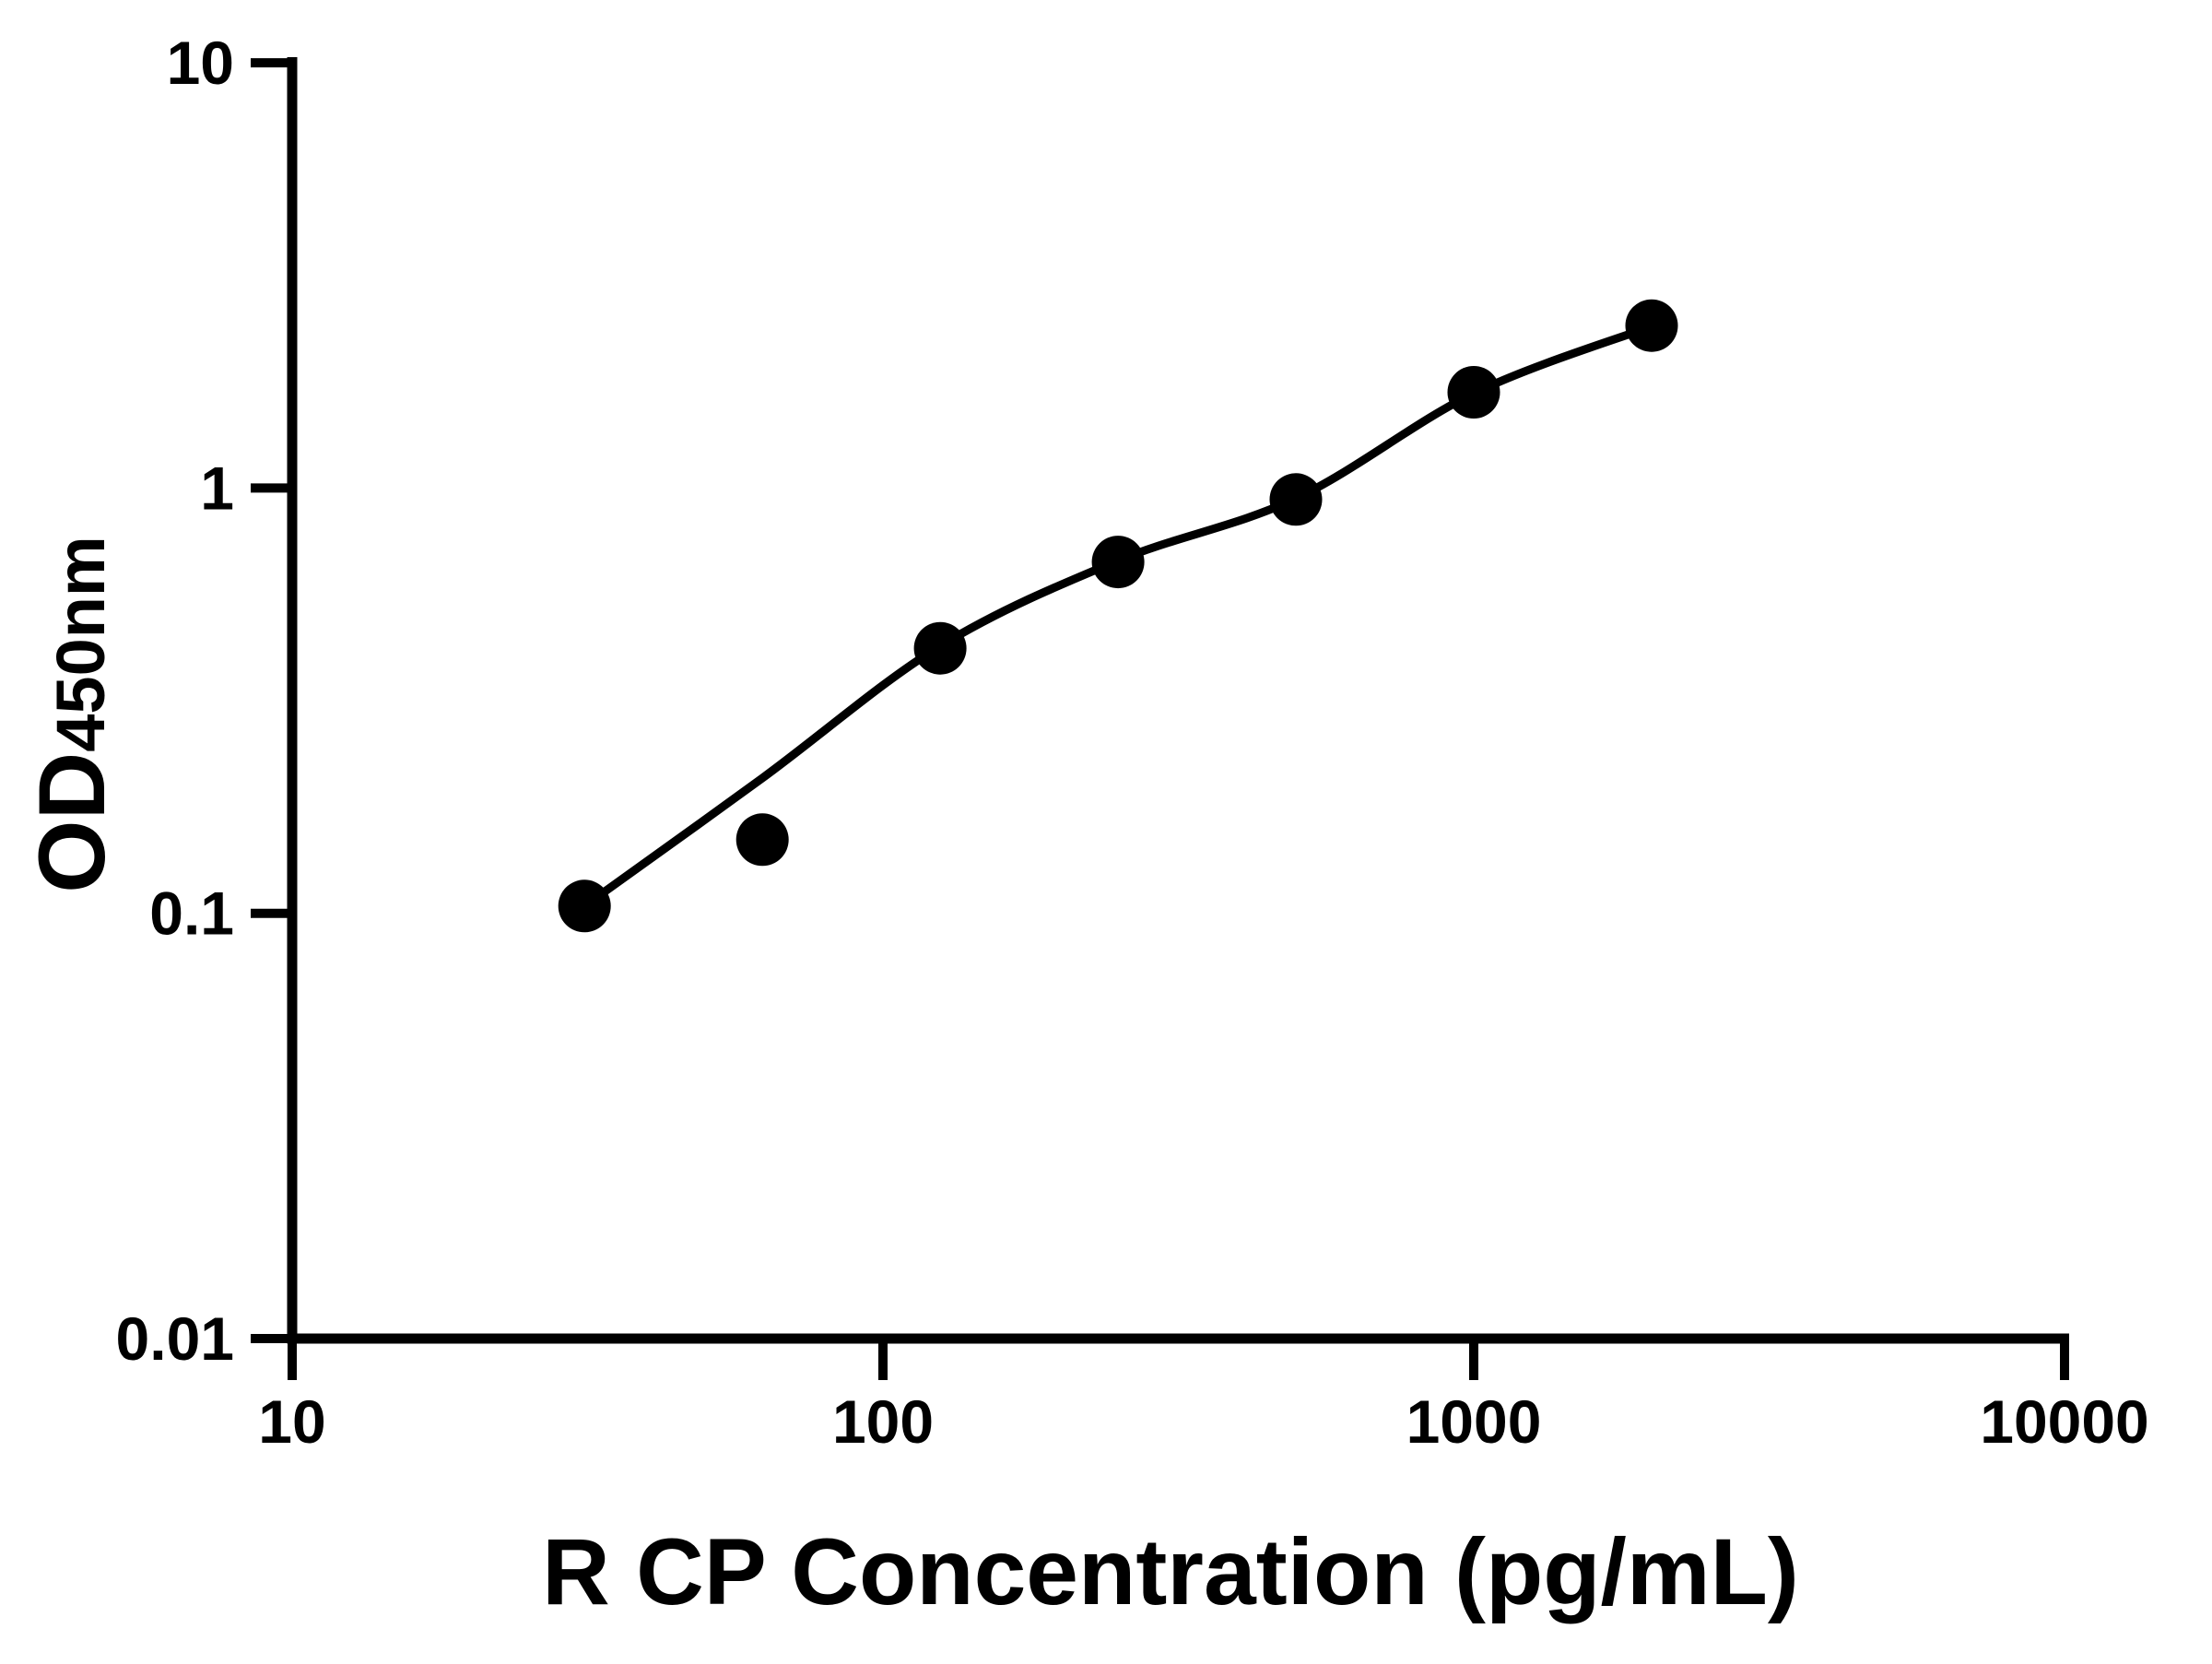 The height and width of the screenshot is (1664, 2212). What do you see at coordinates (175, 1338) in the screenshot?
I see `y-tick-label: 0.01` at bounding box center [175, 1338].